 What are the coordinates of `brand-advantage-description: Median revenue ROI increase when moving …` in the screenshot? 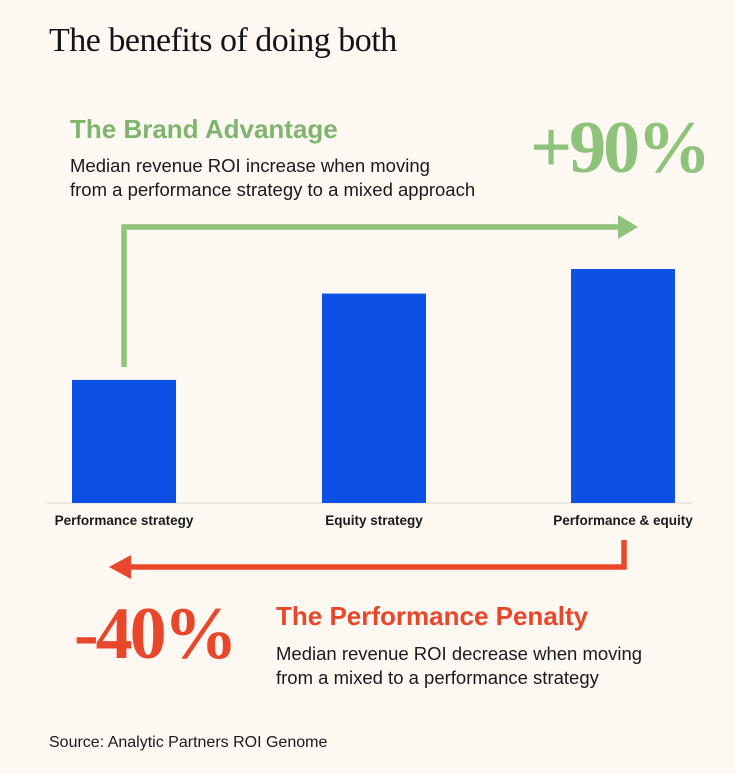 It's located at (272, 178).